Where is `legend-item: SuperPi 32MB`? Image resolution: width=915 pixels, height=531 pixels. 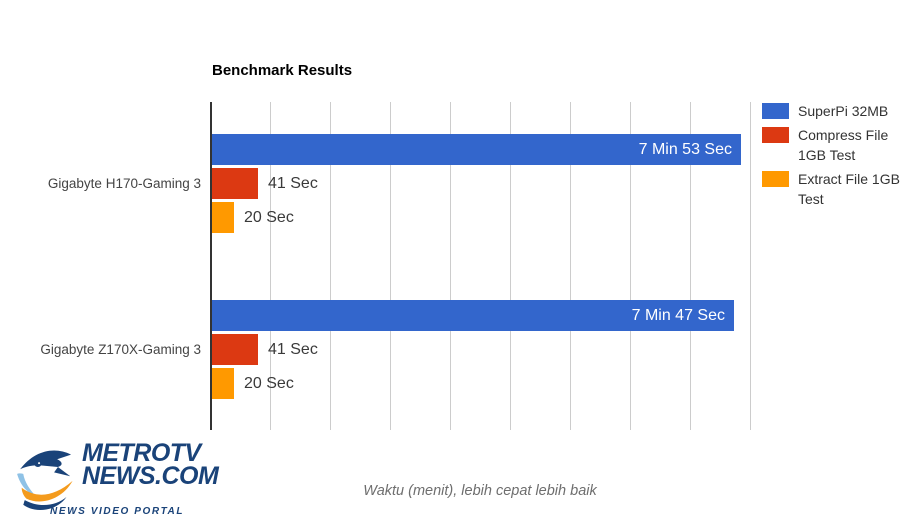 legend-item: SuperPi 32MB is located at coordinates (837, 111).